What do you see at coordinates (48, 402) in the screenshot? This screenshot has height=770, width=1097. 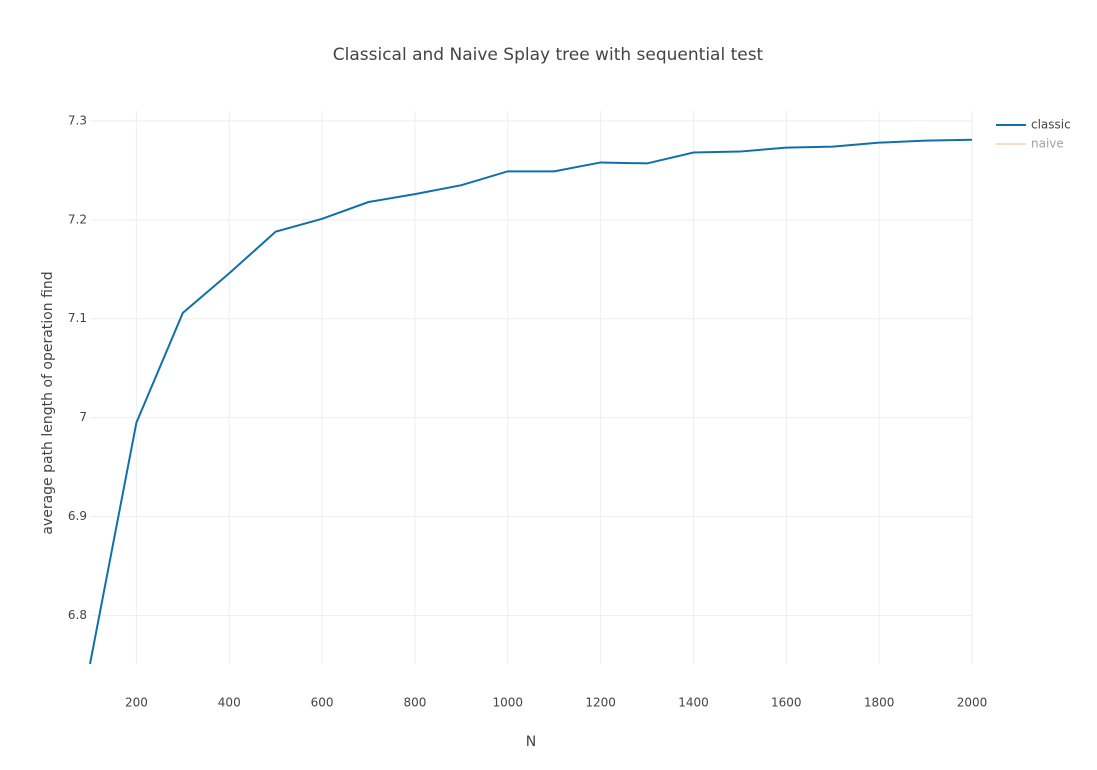 I see `y-axis-label: average path length of operation find` at bounding box center [48, 402].